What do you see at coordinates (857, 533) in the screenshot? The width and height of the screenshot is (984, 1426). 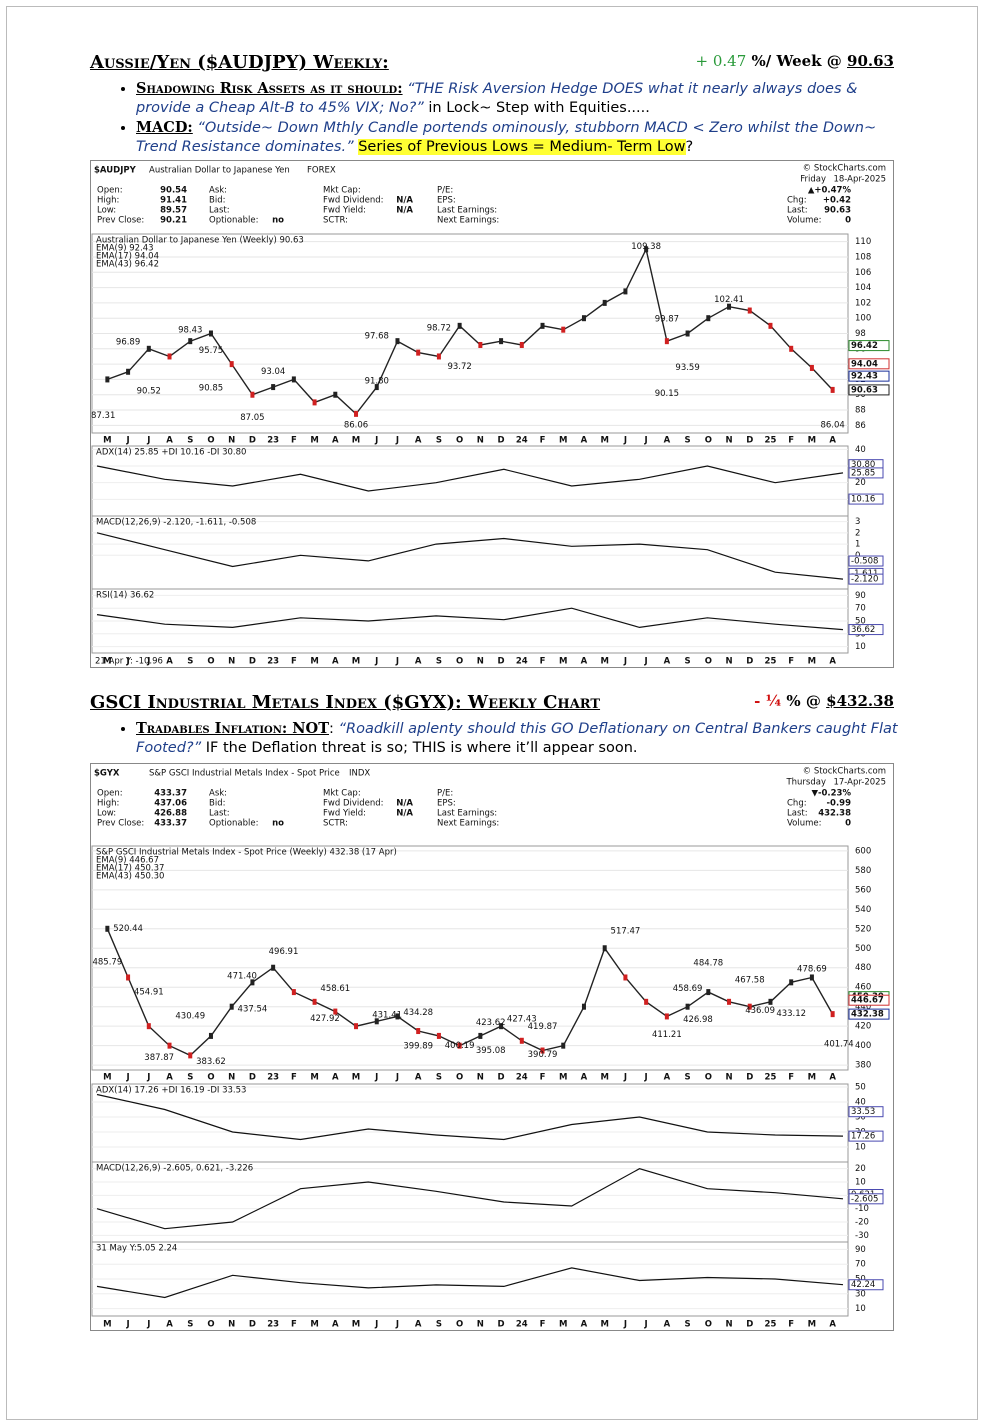 I see `y-tick-label: 2` at bounding box center [857, 533].